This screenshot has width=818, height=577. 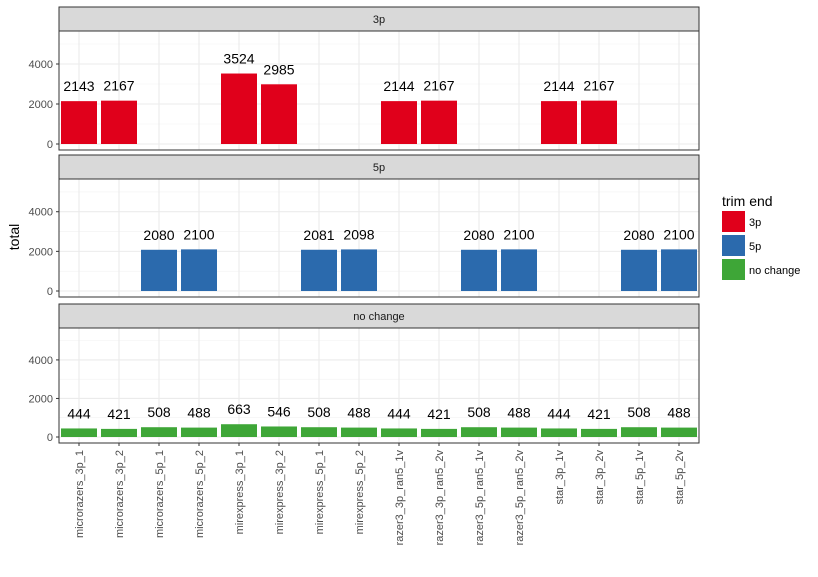 I want to click on facet-strip-label-no-change: no change, so click(x=378, y=317).